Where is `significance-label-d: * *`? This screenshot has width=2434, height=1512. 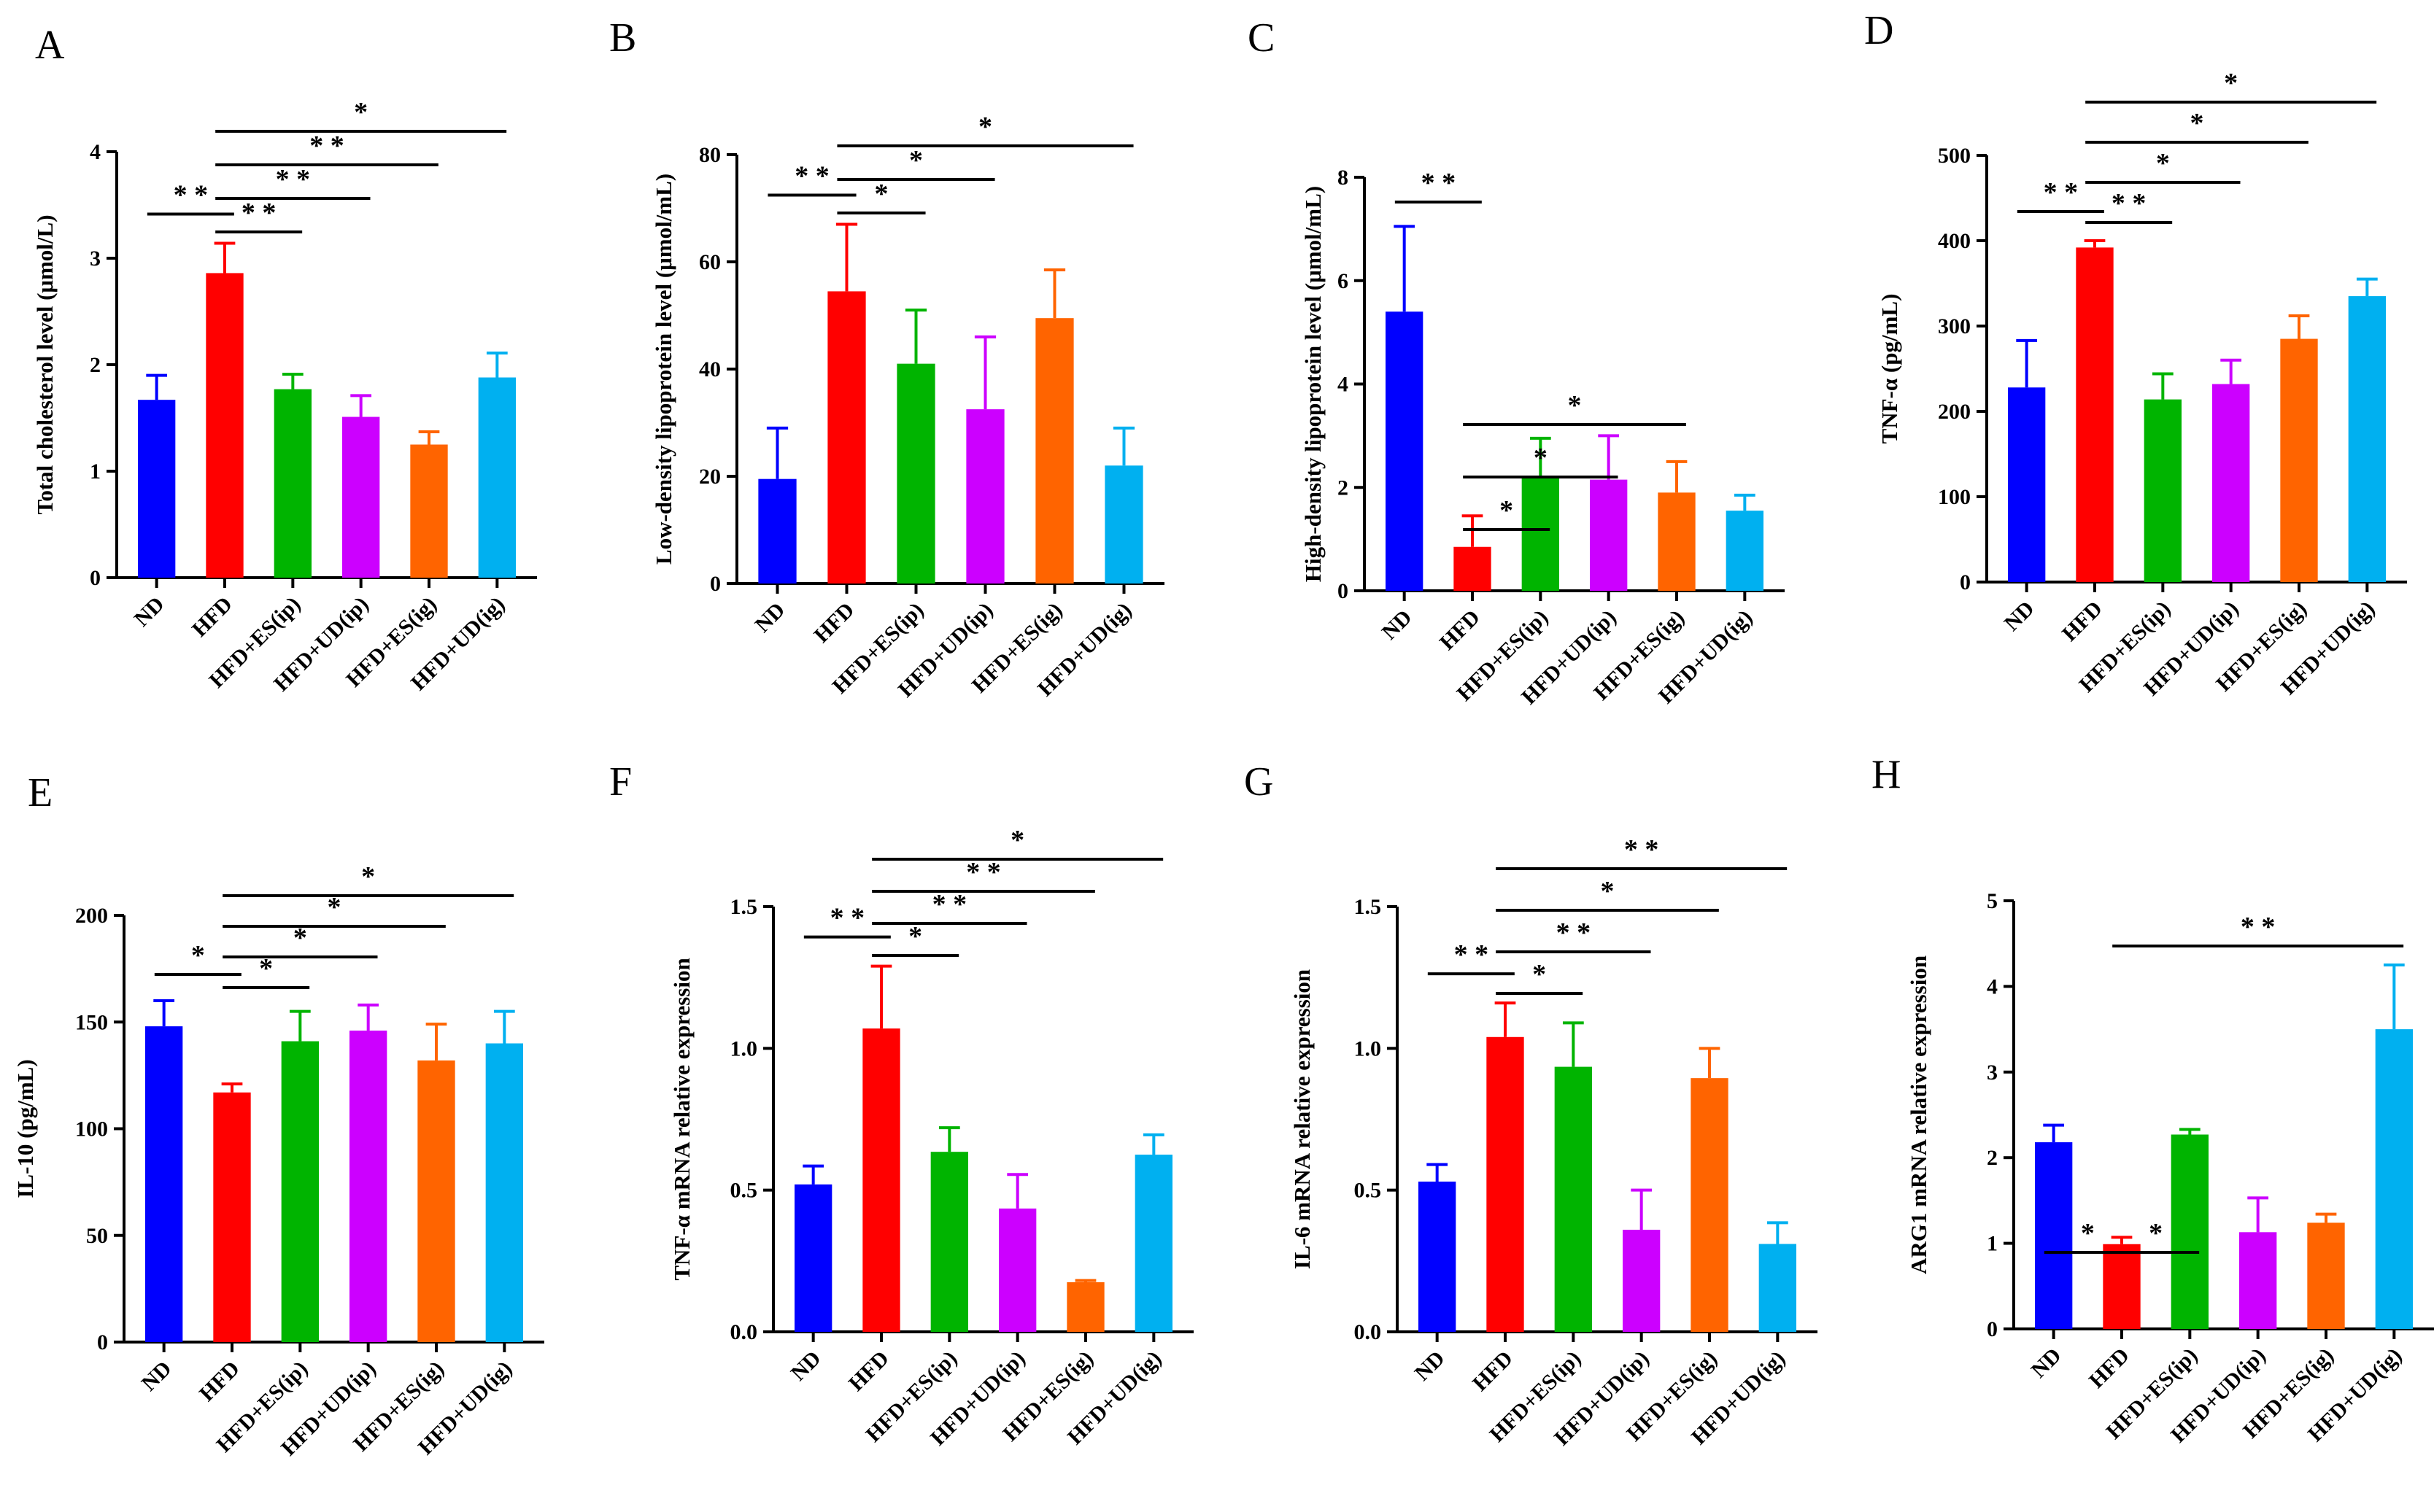
significance-label-d: * * is located at coordinates (2061, 192).